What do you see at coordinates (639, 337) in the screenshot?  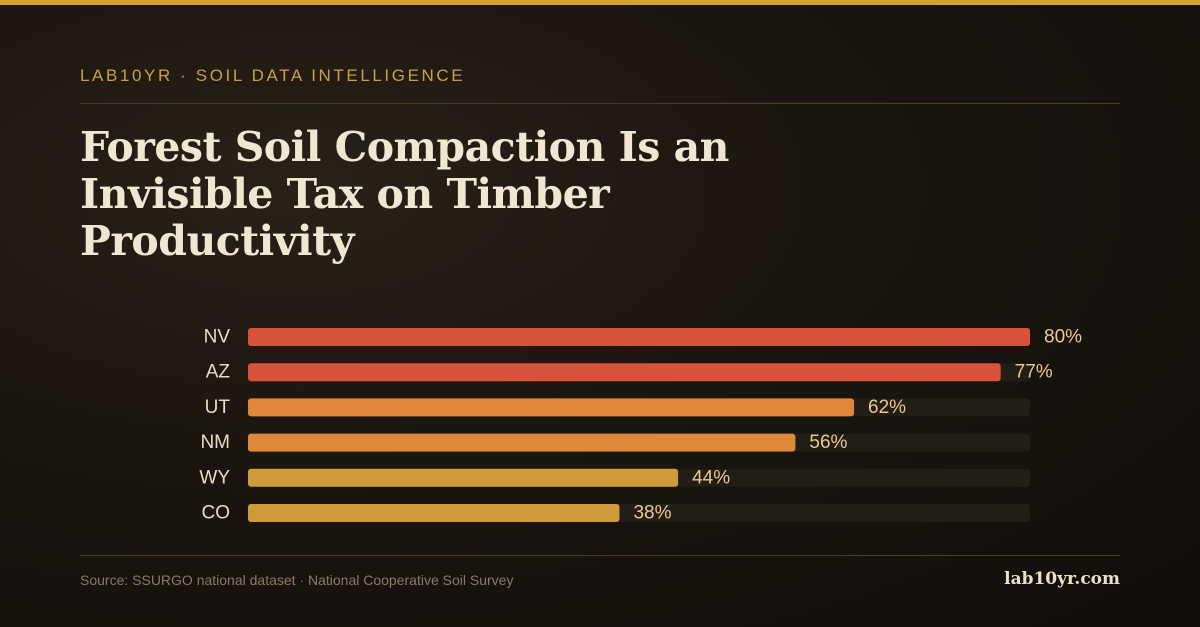 I see `bar-nv` at bounding box center [639, 337].